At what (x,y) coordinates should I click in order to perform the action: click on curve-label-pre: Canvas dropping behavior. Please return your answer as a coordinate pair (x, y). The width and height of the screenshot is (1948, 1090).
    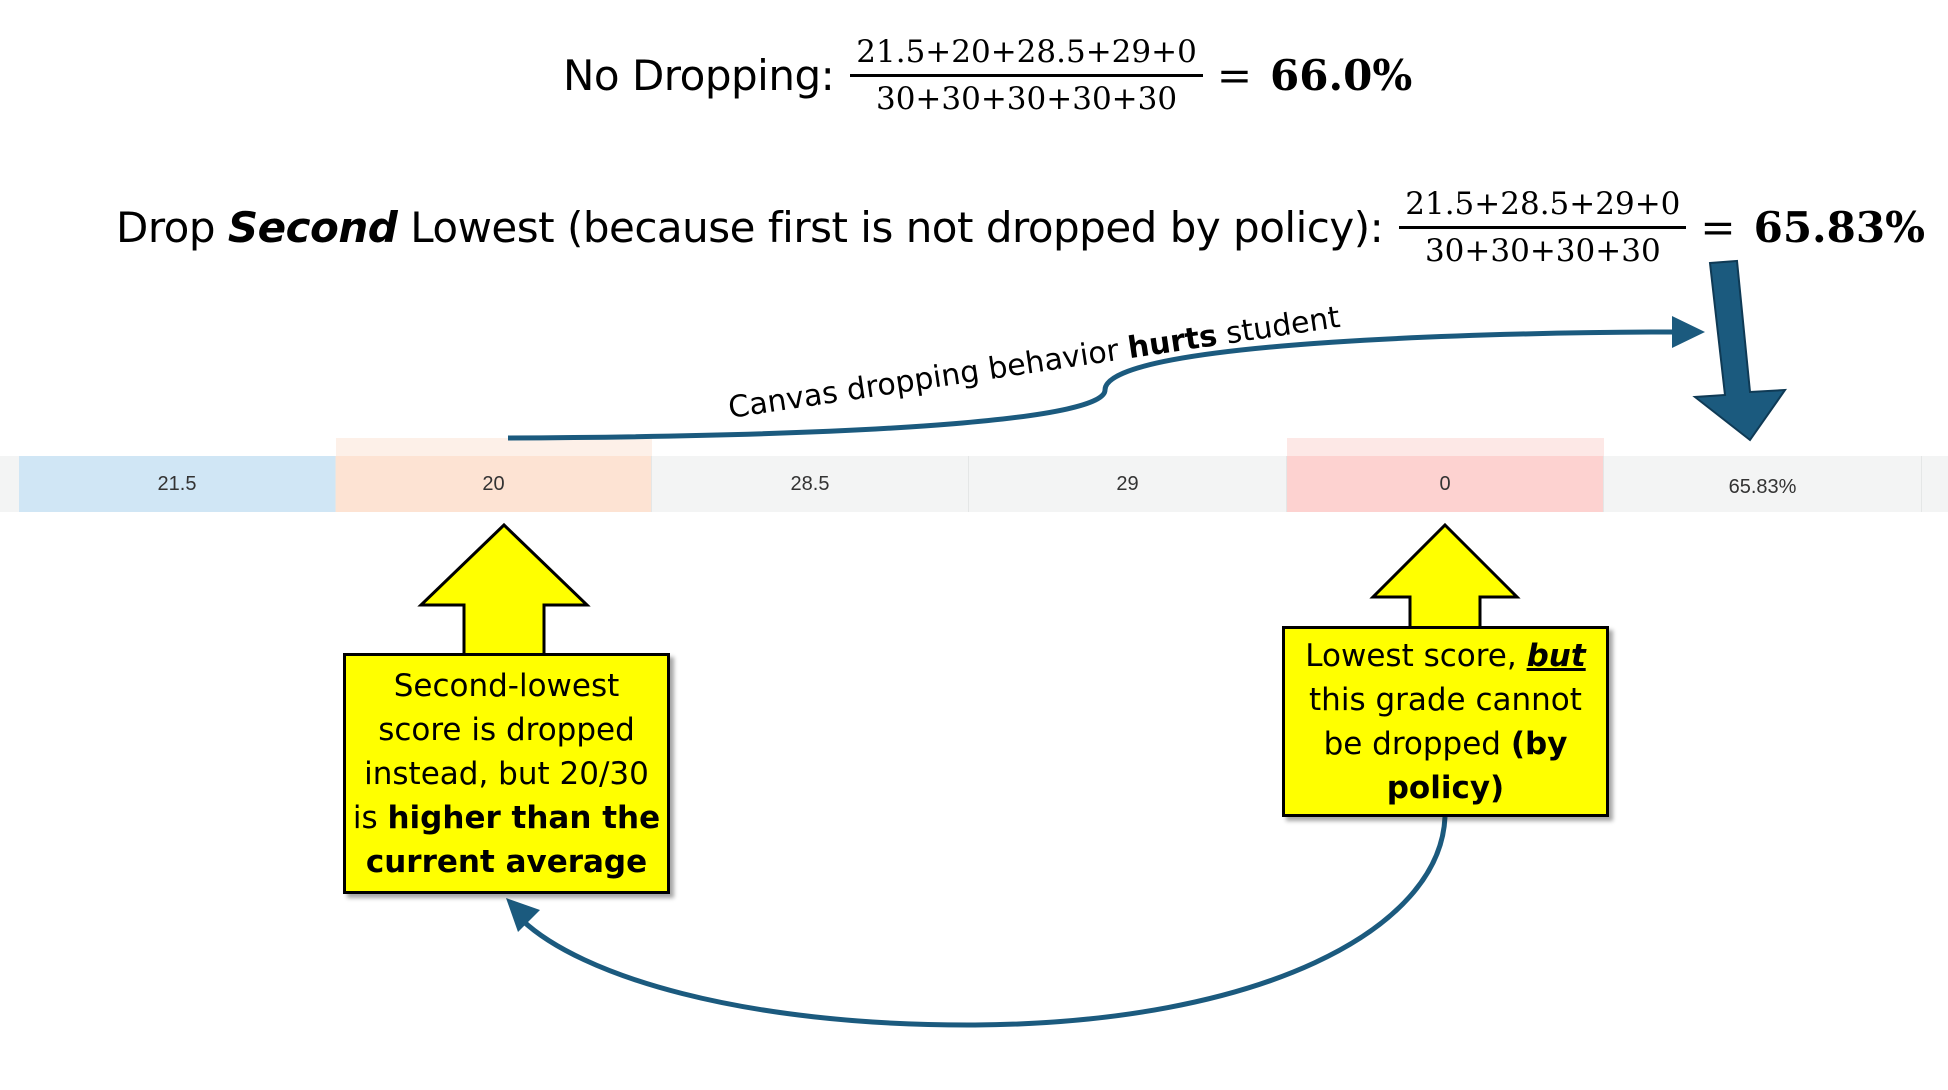
    Looking at the image, I should click on (928, 379).